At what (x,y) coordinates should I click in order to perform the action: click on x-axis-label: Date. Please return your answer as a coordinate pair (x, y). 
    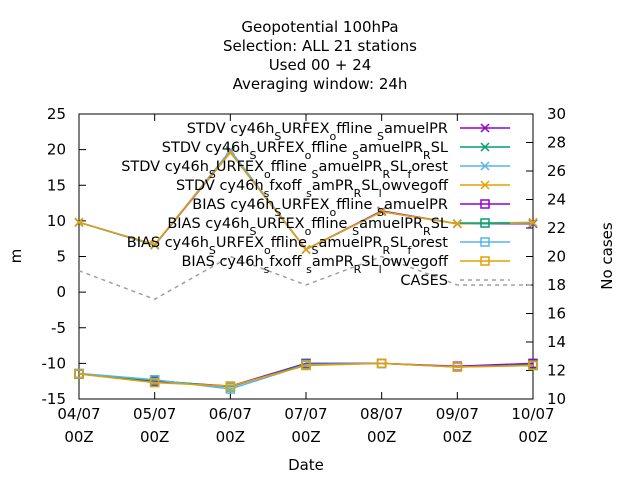
    Looking at the image, I should click on (306, 465).